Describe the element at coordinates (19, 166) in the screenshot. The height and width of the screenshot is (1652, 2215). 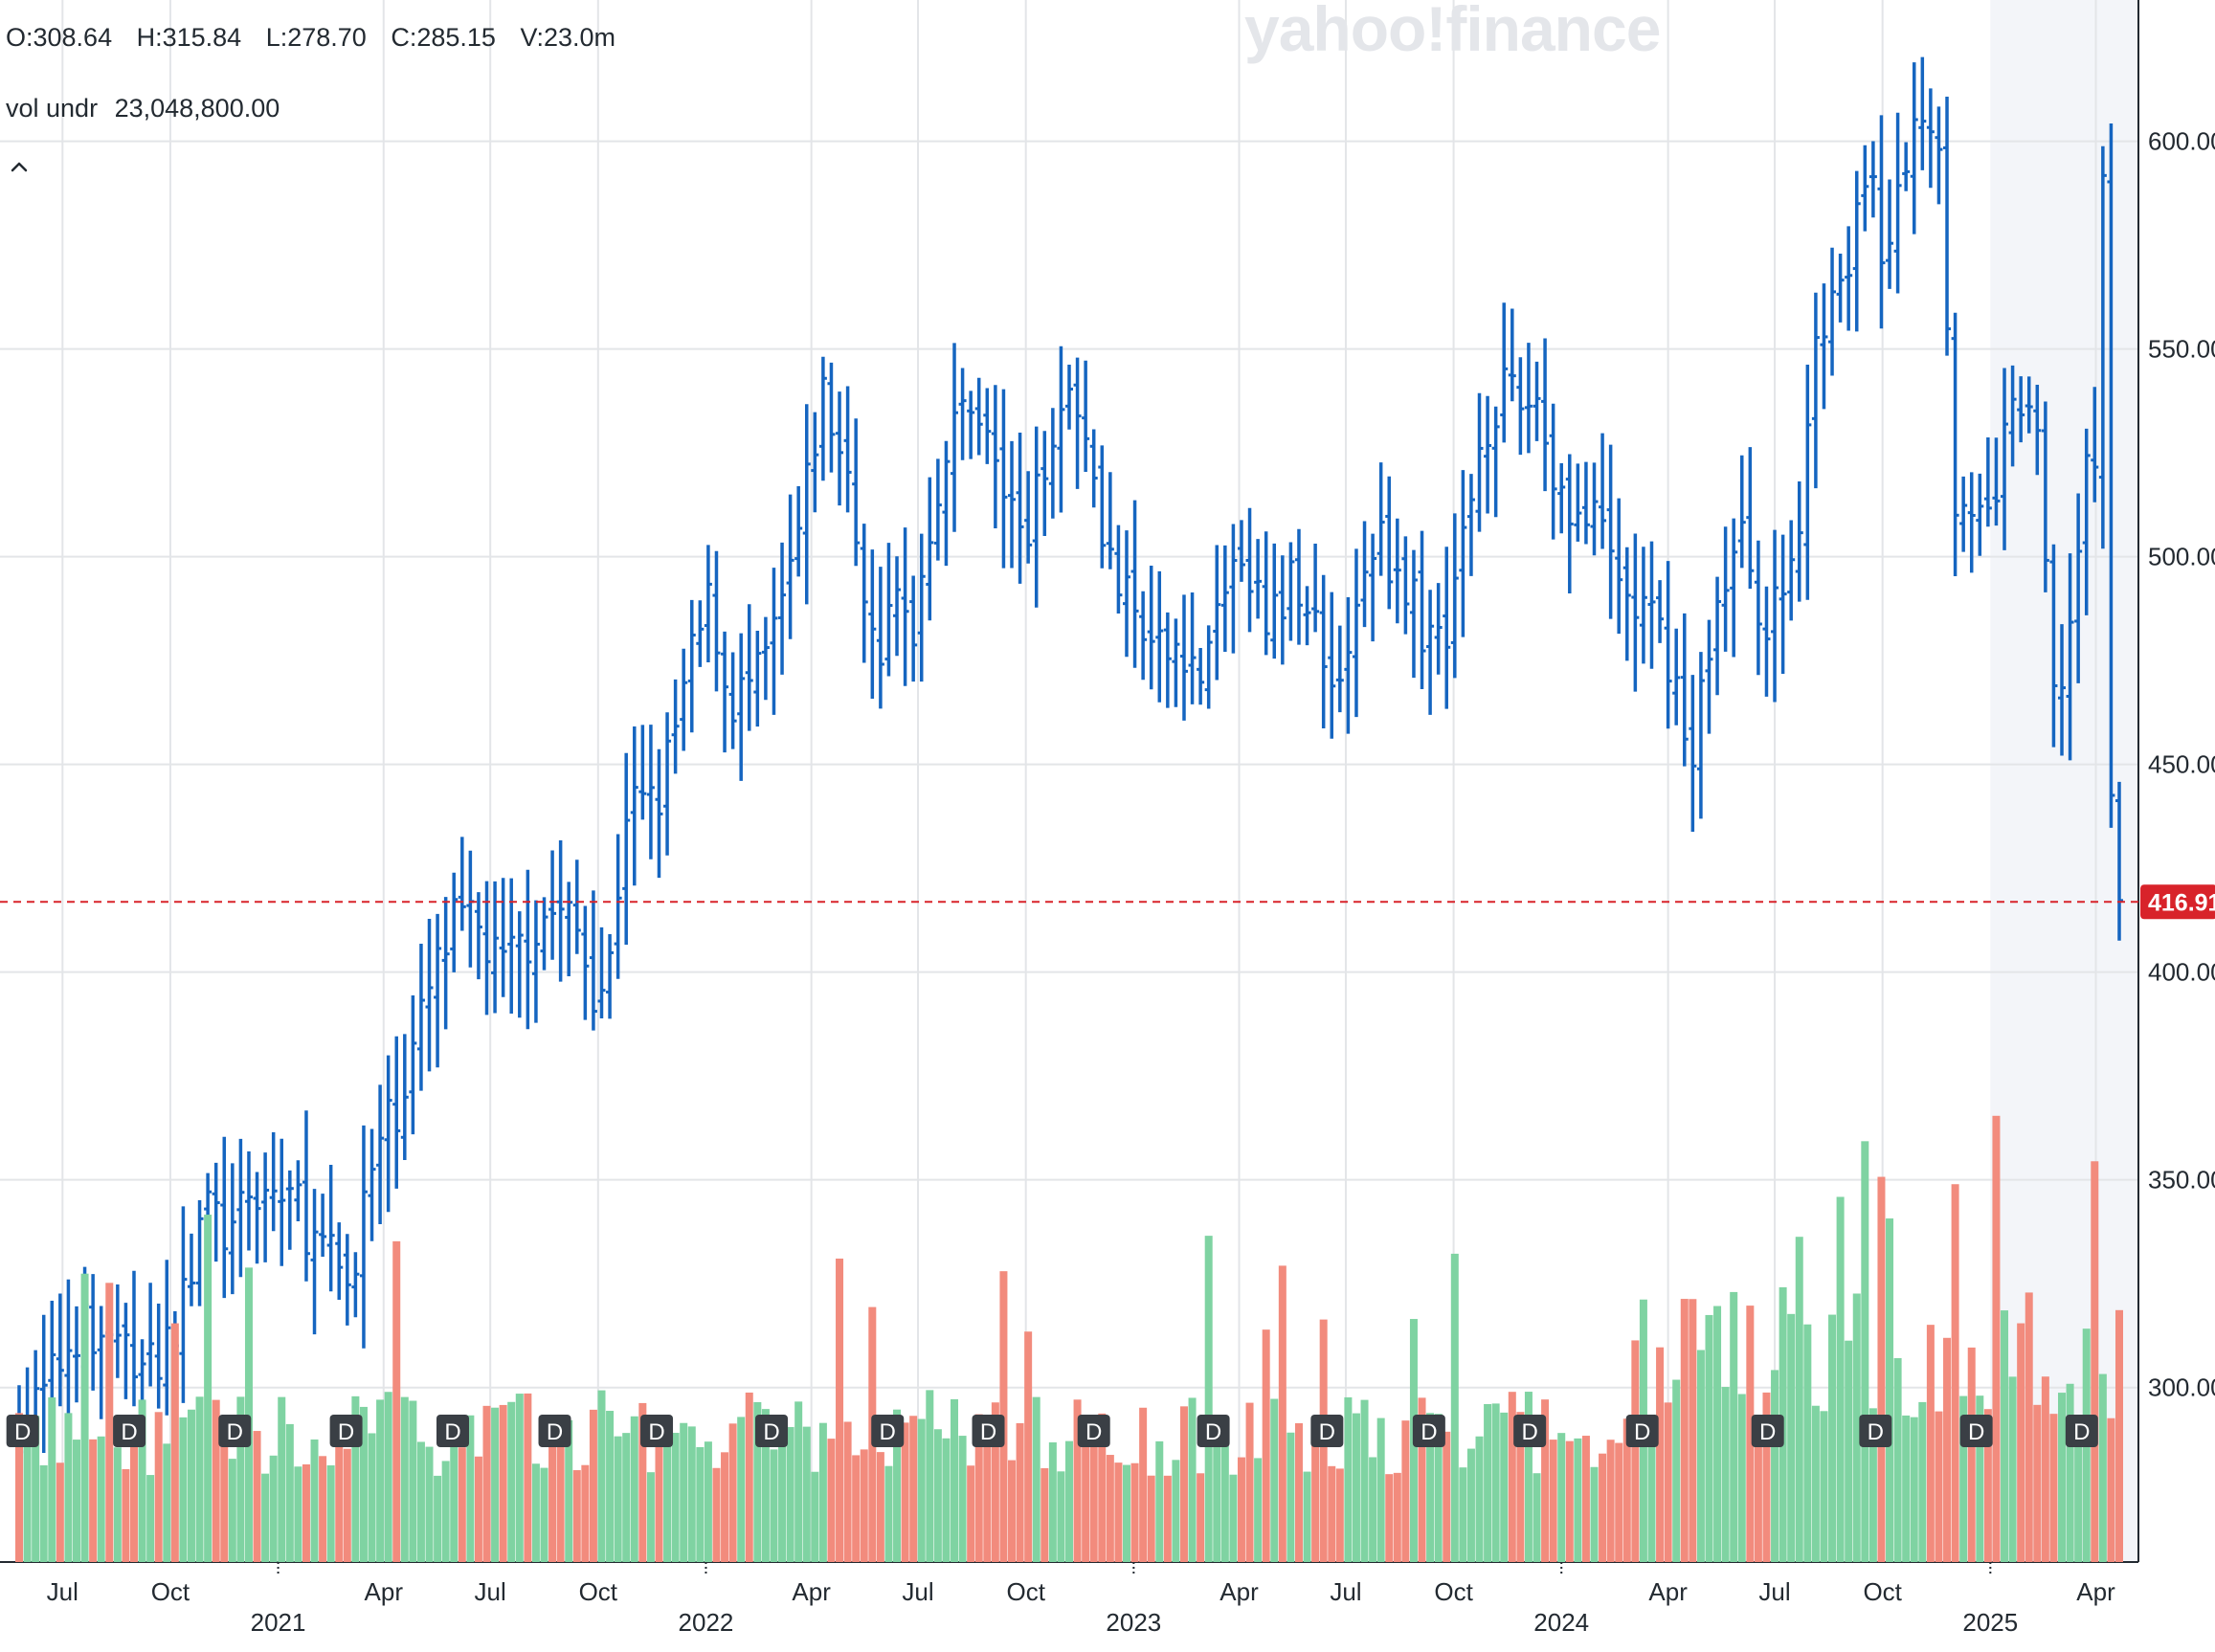
I see `collapse-legend-button` at that location.